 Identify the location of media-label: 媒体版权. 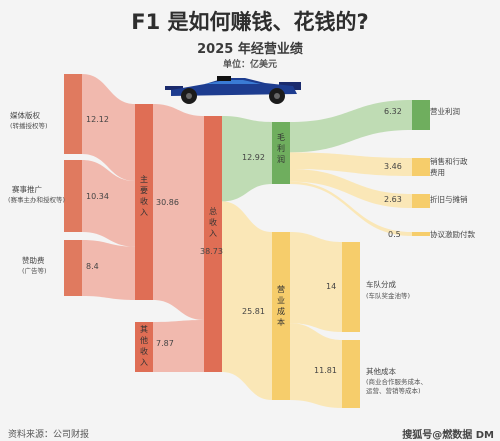
(25, 115).